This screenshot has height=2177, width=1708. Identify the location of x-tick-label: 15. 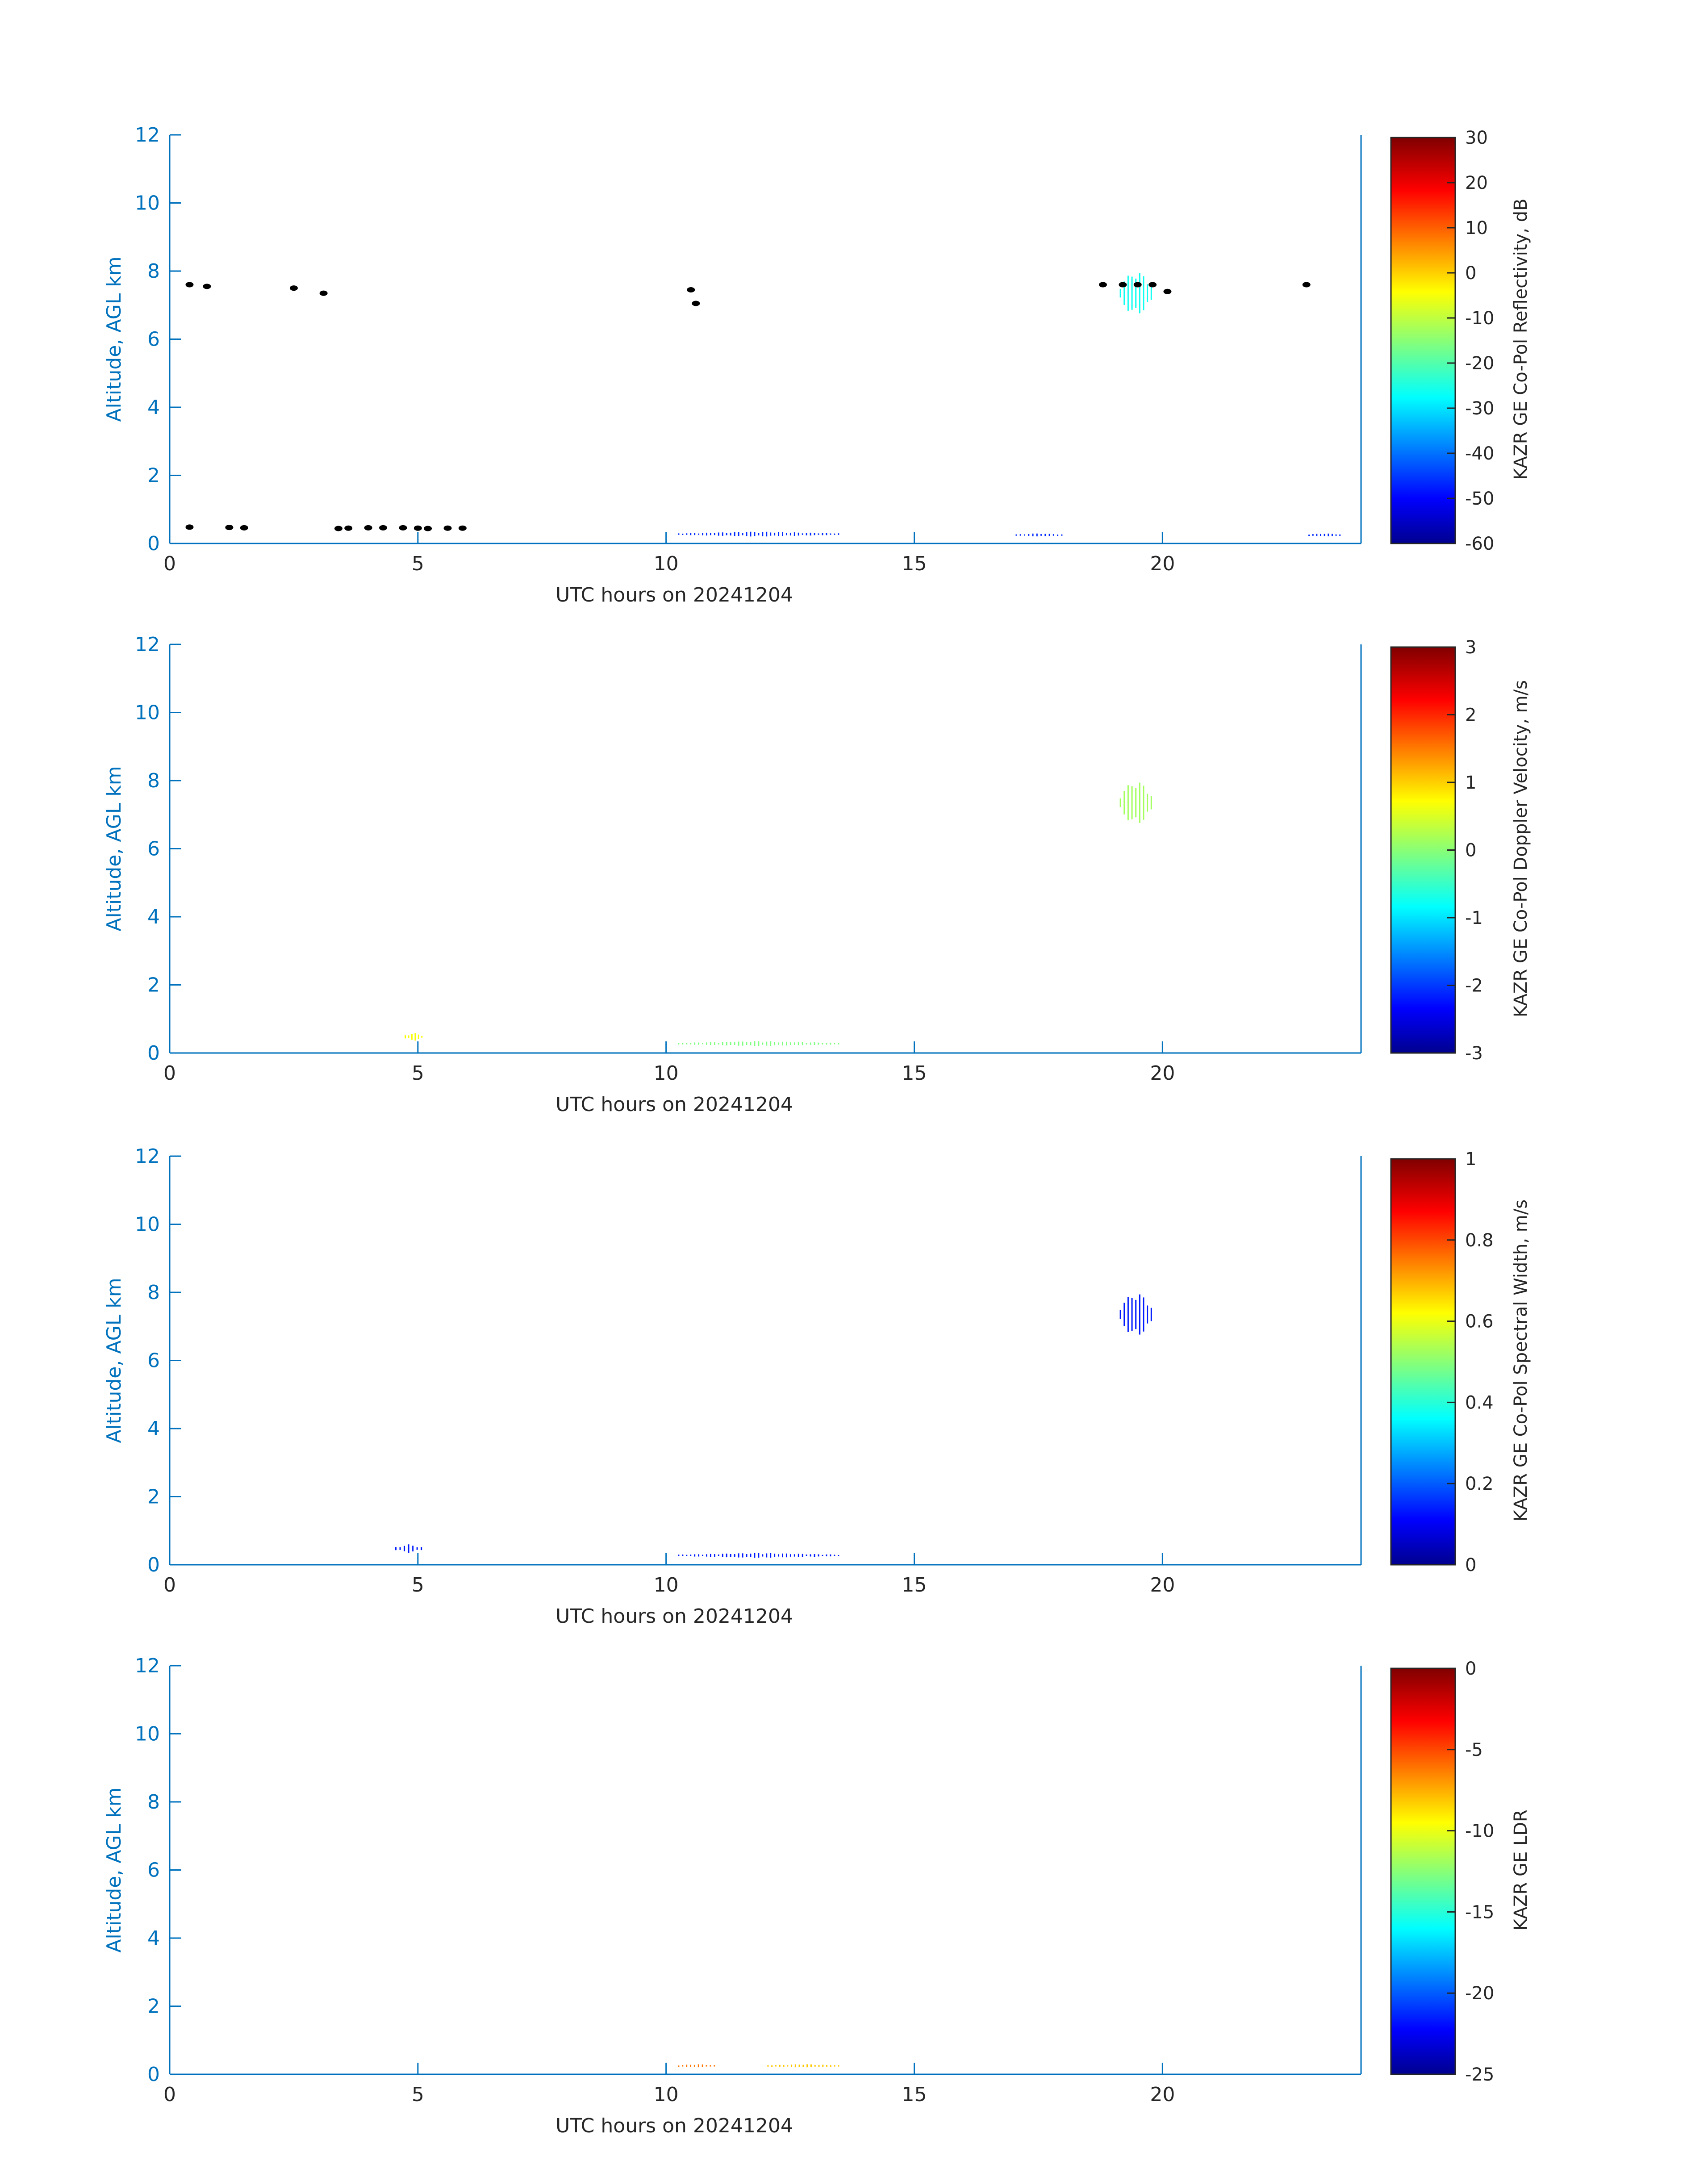
(914, 2094).